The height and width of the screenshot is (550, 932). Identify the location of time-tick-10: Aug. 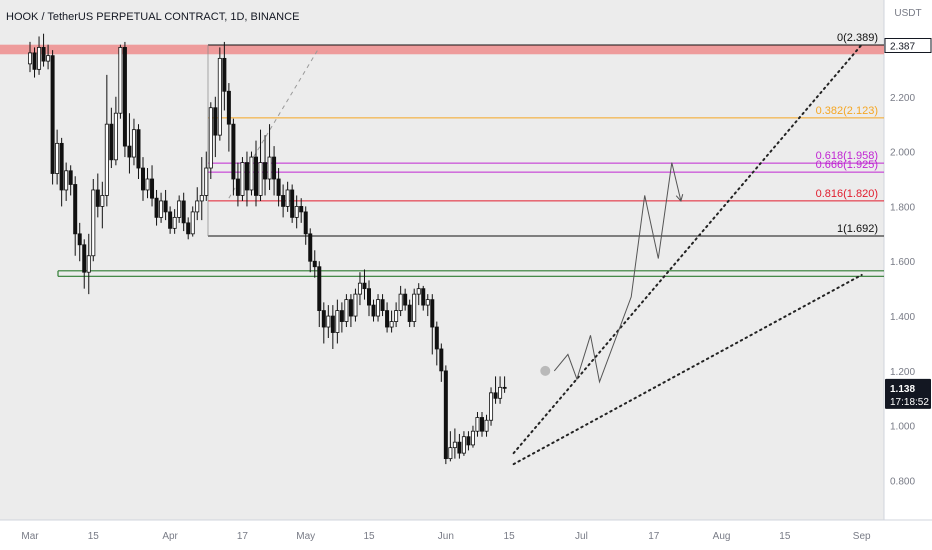
(722, 536).